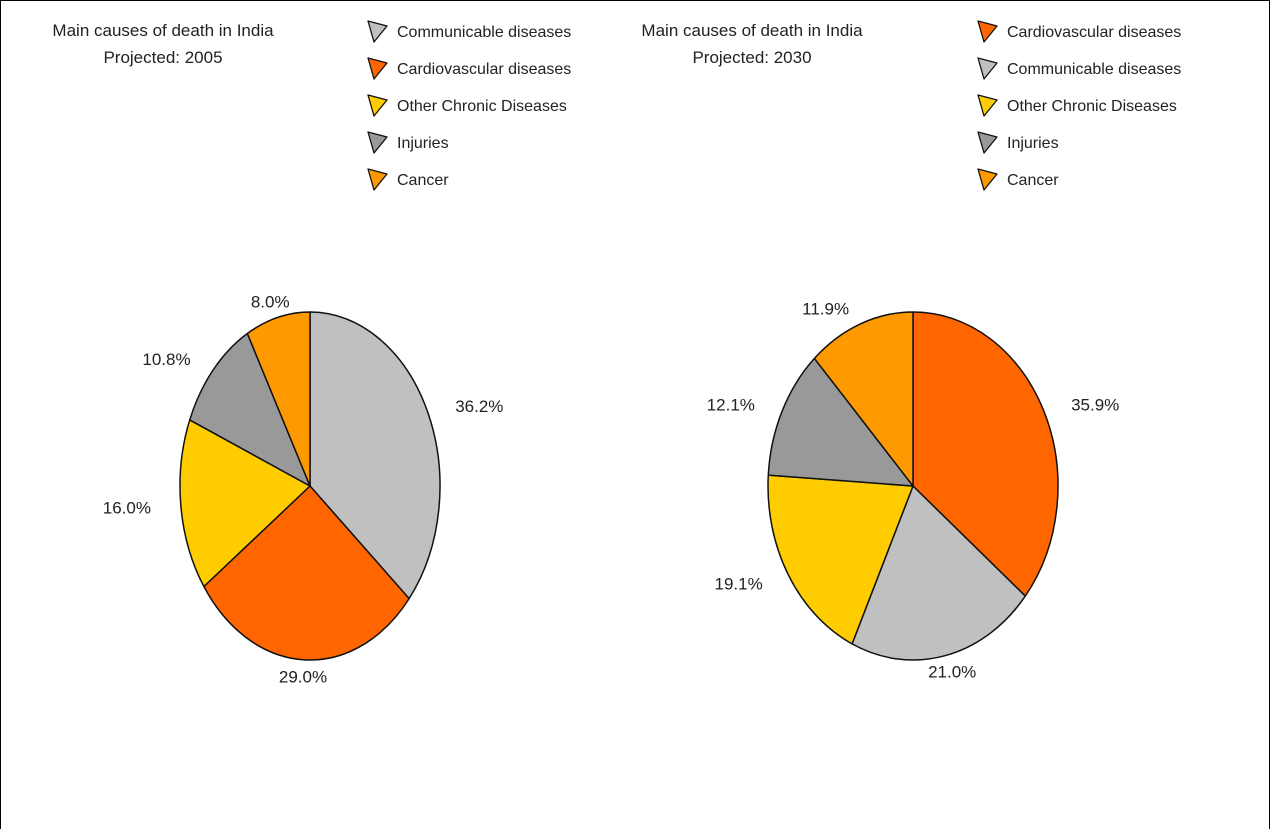  I want to click on pie-label-cardiovascular-diseases: 35.9%, so click(1095, 404).